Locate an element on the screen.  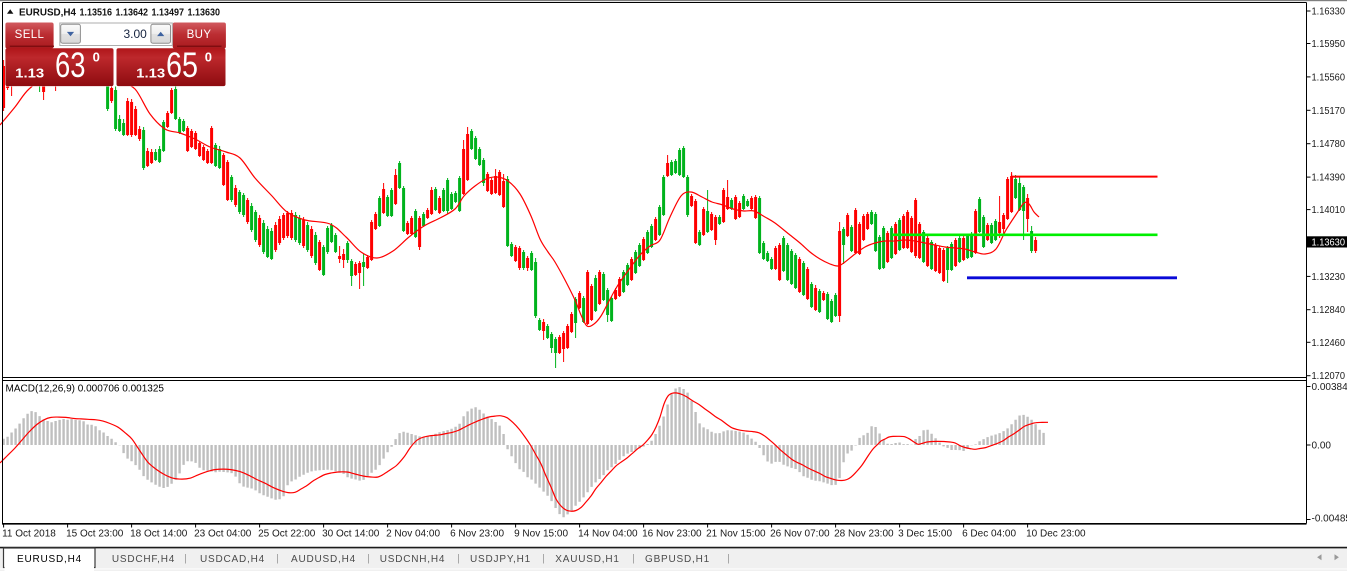
svg-text: 1.14010 is located at coordinates (1329, 210).